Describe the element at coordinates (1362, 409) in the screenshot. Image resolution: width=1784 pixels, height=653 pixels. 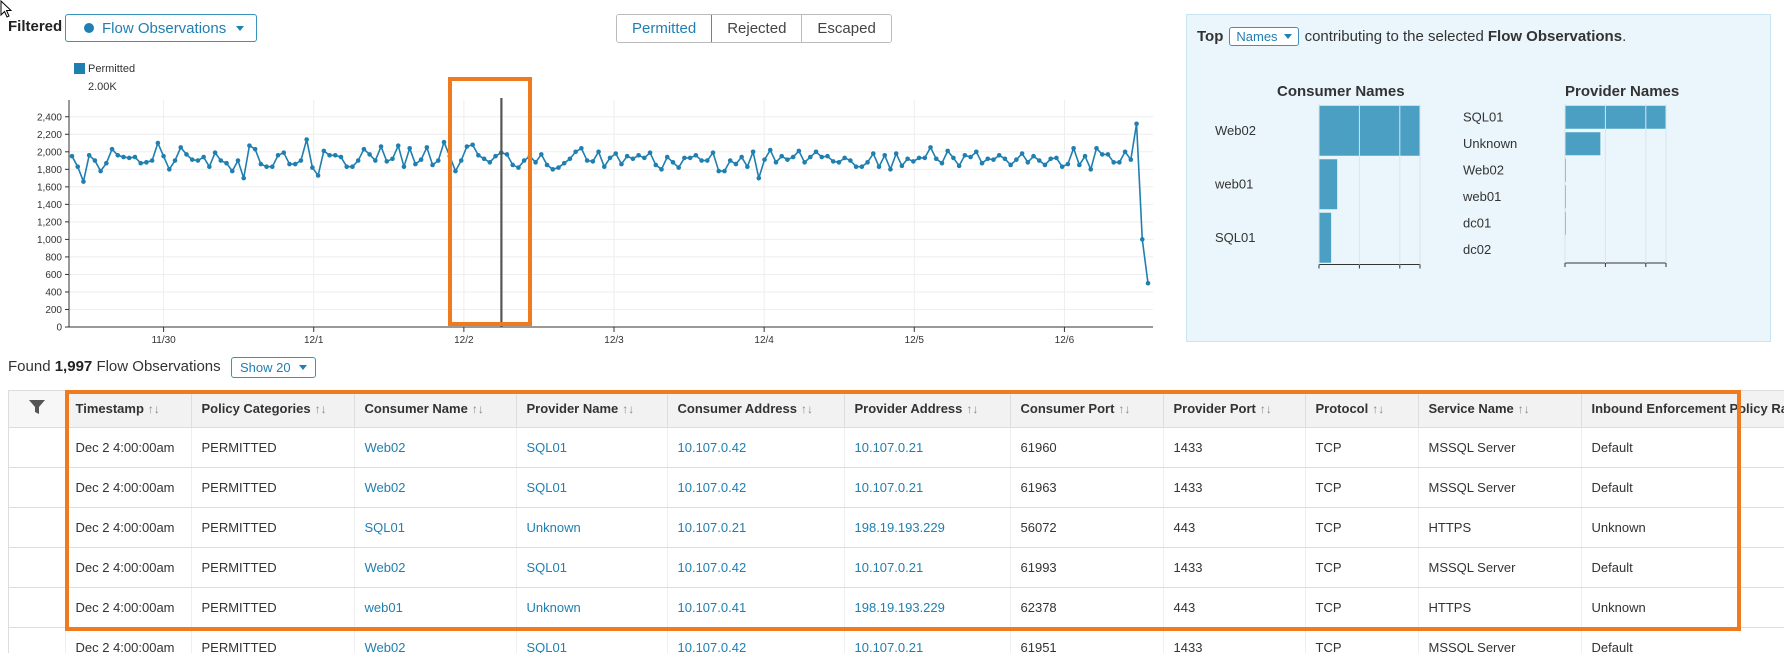
I see `column-header: Protocol ↑↓` at that location.